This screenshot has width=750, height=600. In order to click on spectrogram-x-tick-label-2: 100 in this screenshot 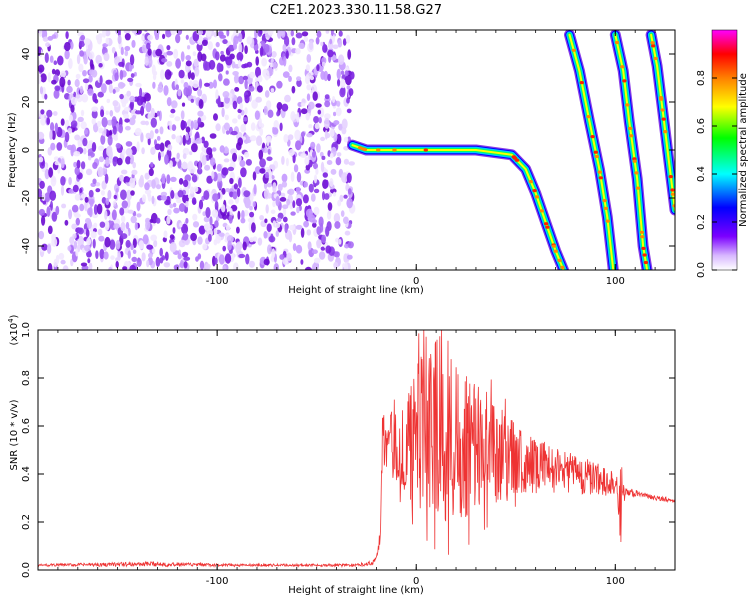, I will do `click(615, 281)`.